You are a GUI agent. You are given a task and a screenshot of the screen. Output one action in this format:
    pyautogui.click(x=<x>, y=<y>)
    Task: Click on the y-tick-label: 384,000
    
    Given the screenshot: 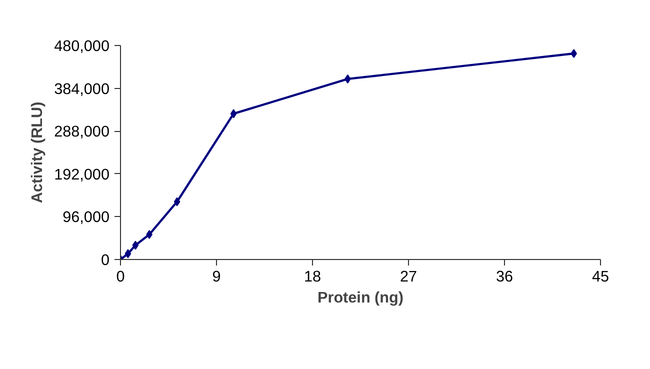 What is the action you would take?
    pyautogui.click(x=82, y=89)
    